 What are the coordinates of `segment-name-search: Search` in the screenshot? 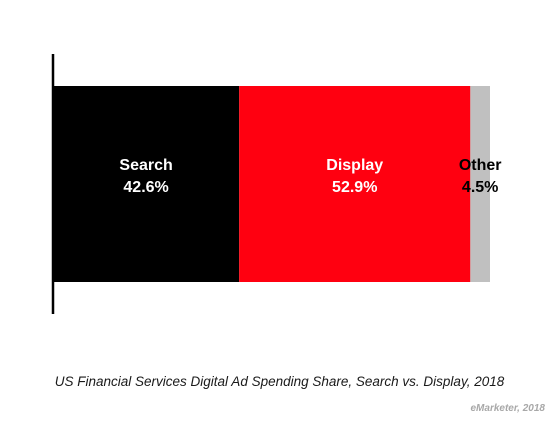 It's located at (145, 165).